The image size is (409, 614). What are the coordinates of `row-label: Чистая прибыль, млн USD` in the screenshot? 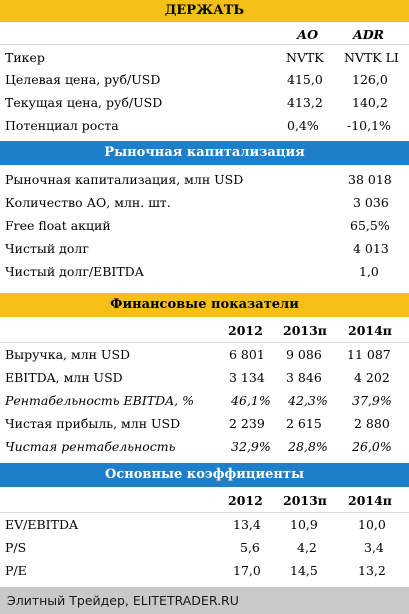 It's located at (93, 423).